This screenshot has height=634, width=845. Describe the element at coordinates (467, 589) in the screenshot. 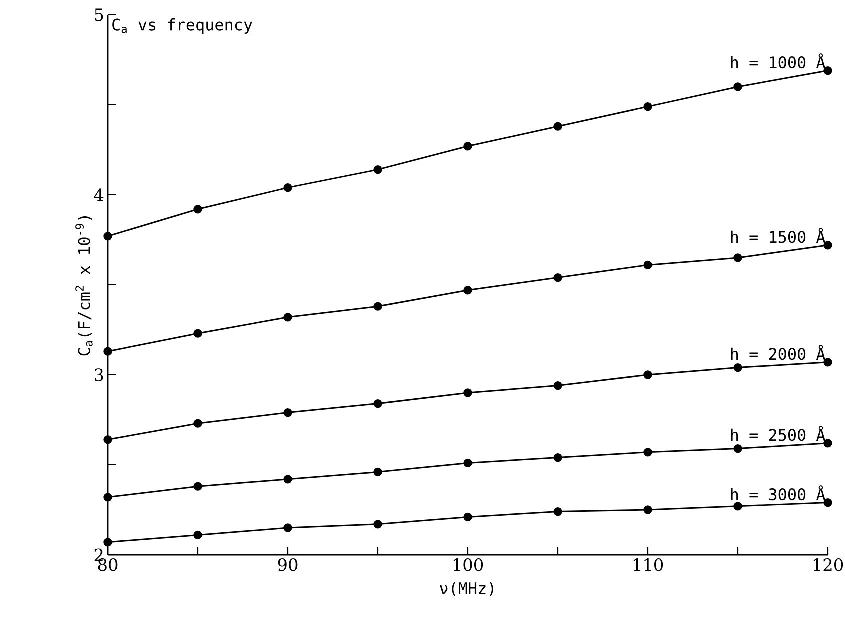

I see `x-axis-title: ν(MHz)` at that location.